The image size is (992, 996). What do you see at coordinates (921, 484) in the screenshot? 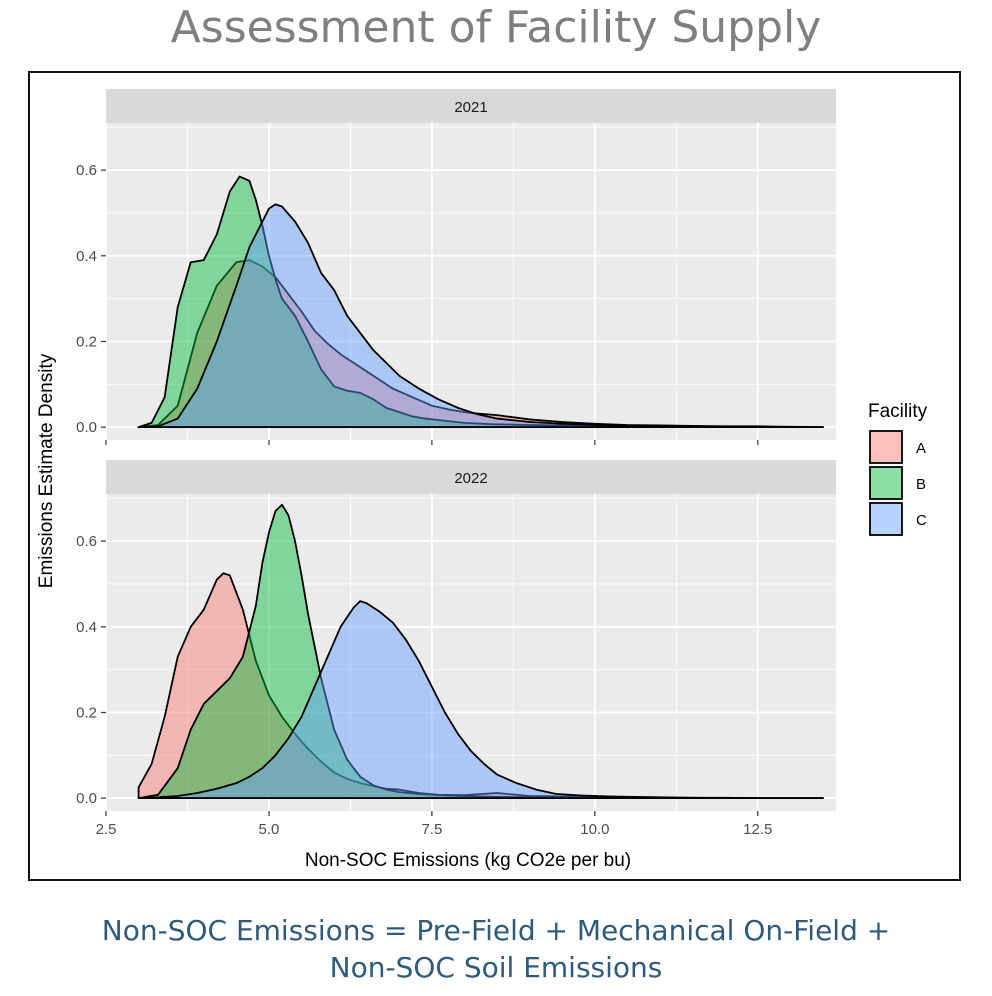
I see `legend-label-B: B` at bounding box center [921, 484].